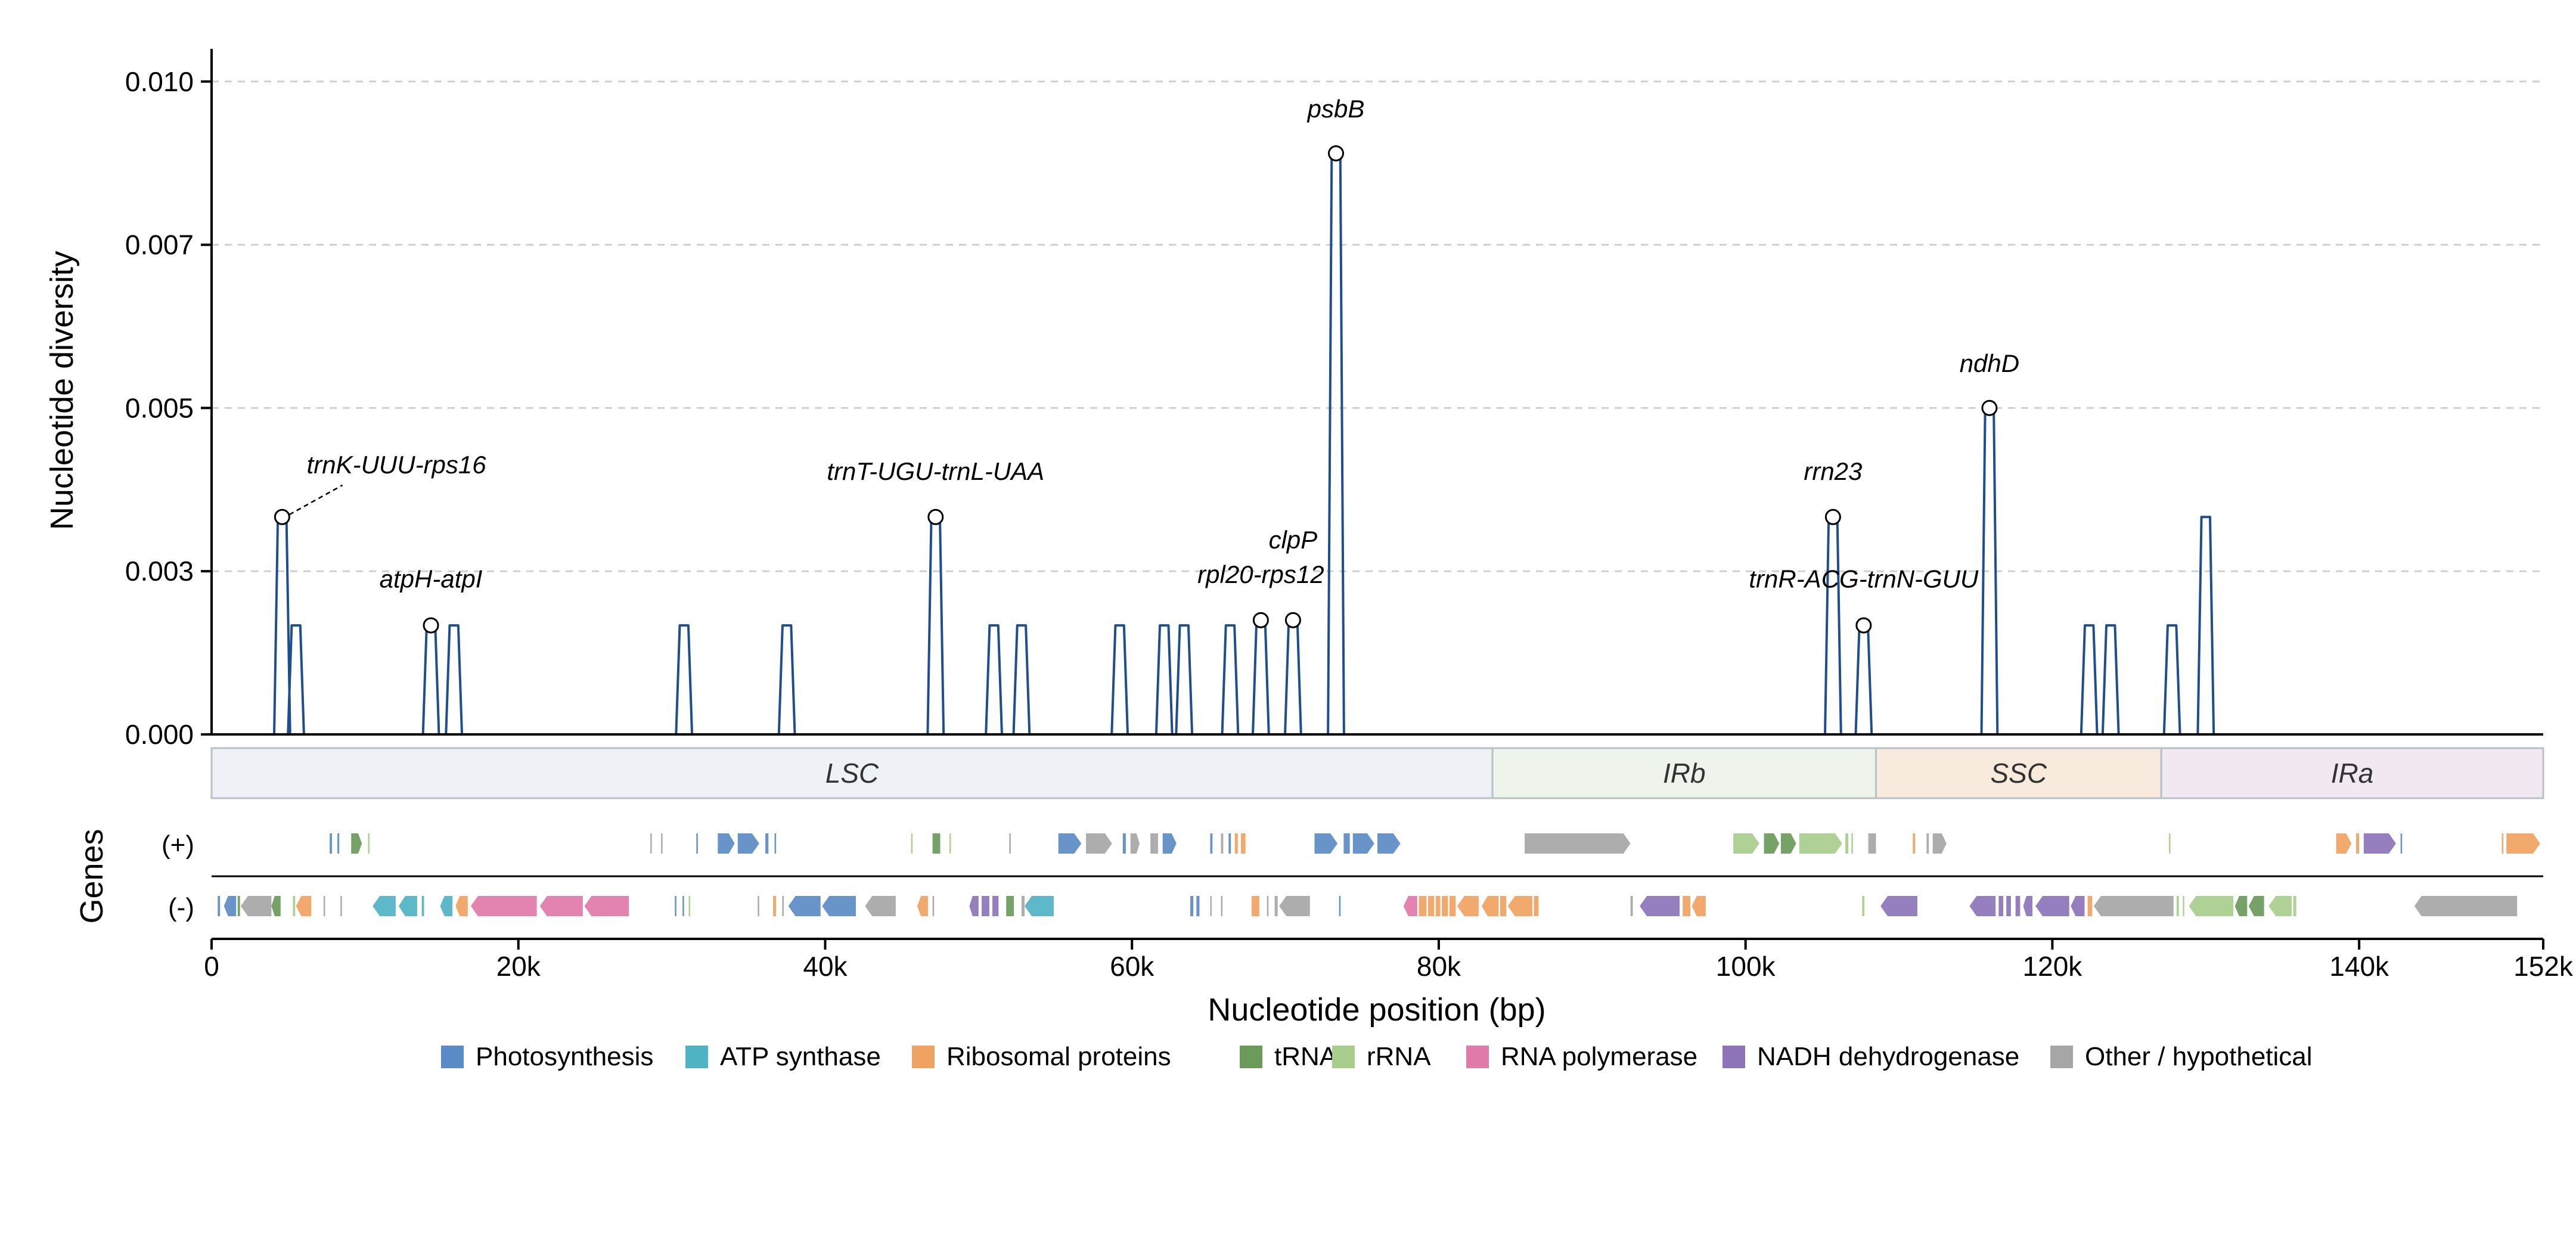 The width and height of the screenshot is (2576, 1256). Describe the element at coordinates (825, 967) in the screenshot. I see `x-tick-label: 40k` at that location.